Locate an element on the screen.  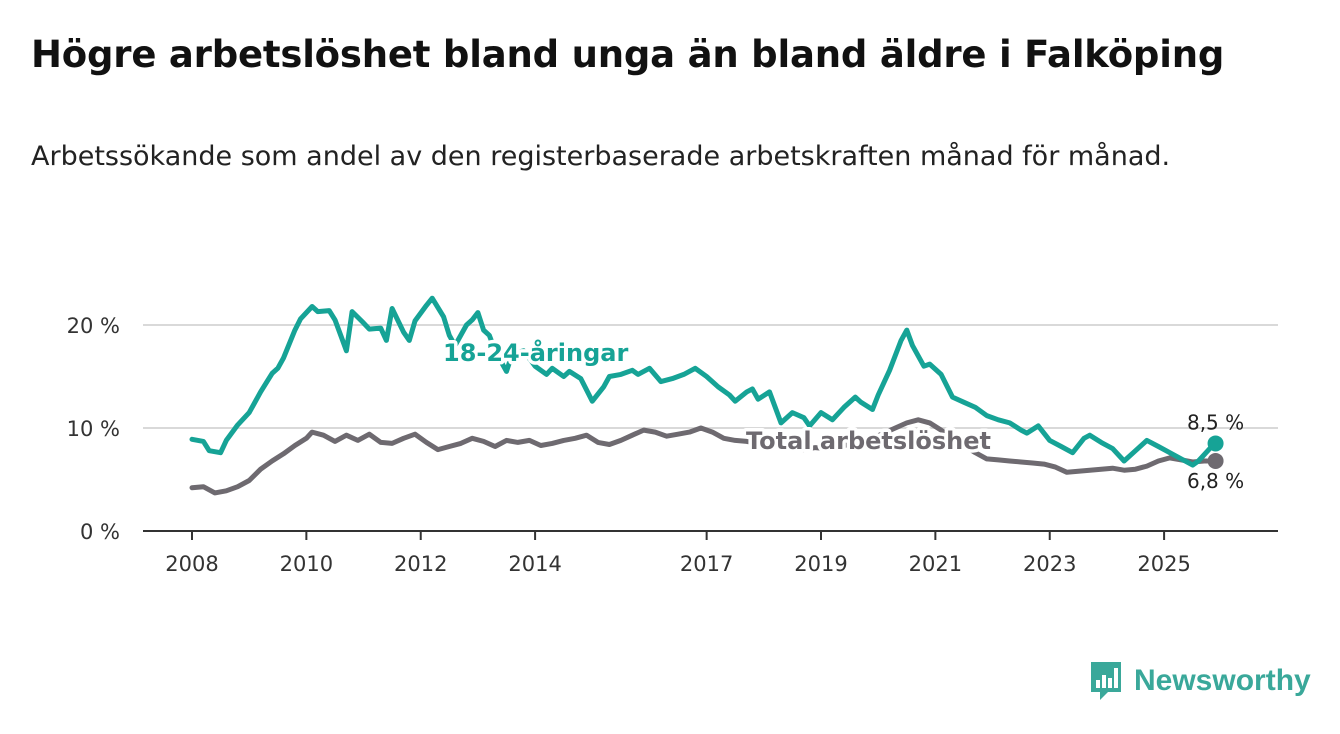
x-tick-label: 2021 is located at coordinates (935, 564).